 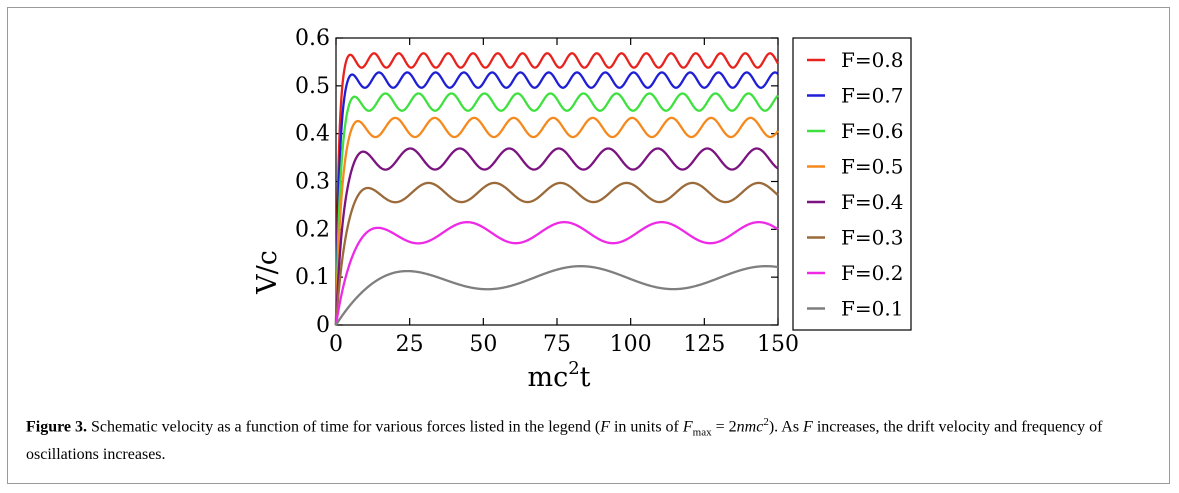 What do you see at coordinates (872, 131) in the screenshot?
I see `legend-entry: F=0.6` at bounding box center [872, 131].